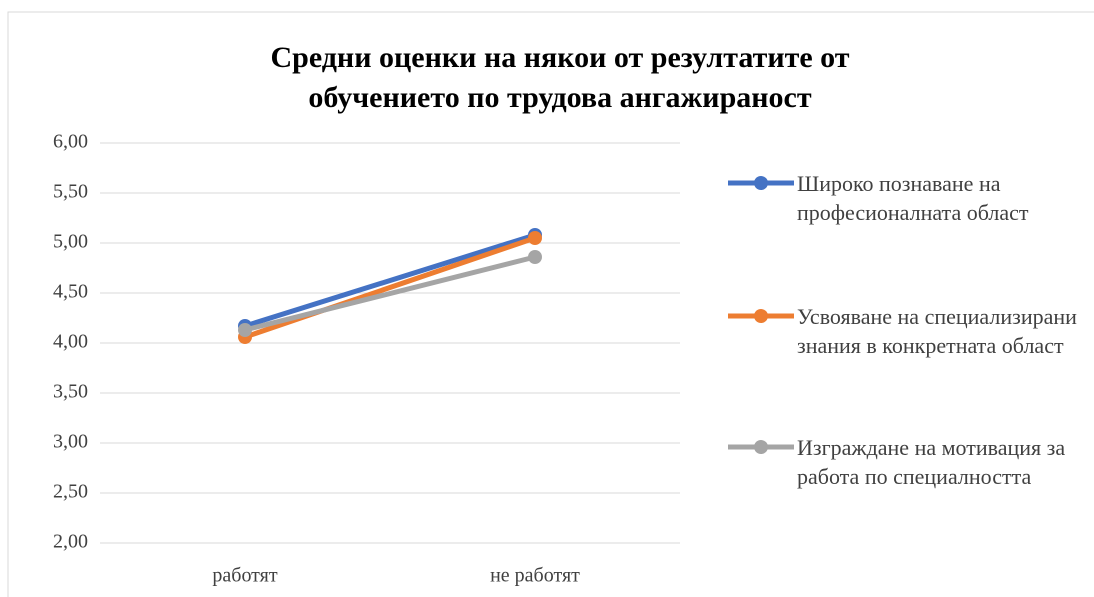 Image resolution: width=1094 pixels, height=597 pixels. I want to click on y-tick-label: 3,00, so click(70, 442).